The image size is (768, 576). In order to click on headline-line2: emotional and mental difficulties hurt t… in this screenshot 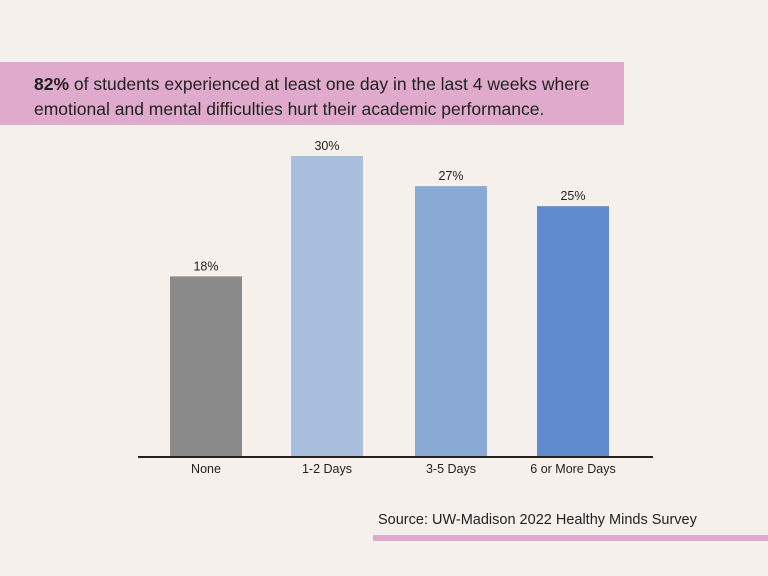, I will do `click(289, 109)`.